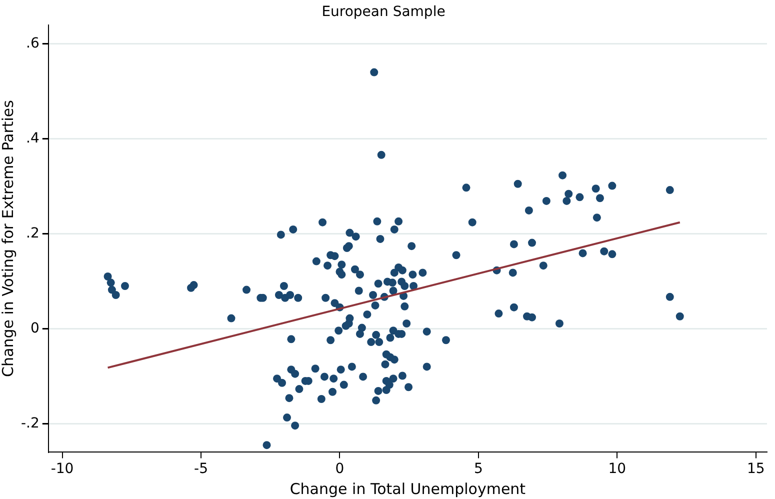 This screenshot has width=775, height=499. What do you see at coordinates (33, 138) in the screenshot?
I see `y-tick-label: .4` at bounding box center [33, 138].